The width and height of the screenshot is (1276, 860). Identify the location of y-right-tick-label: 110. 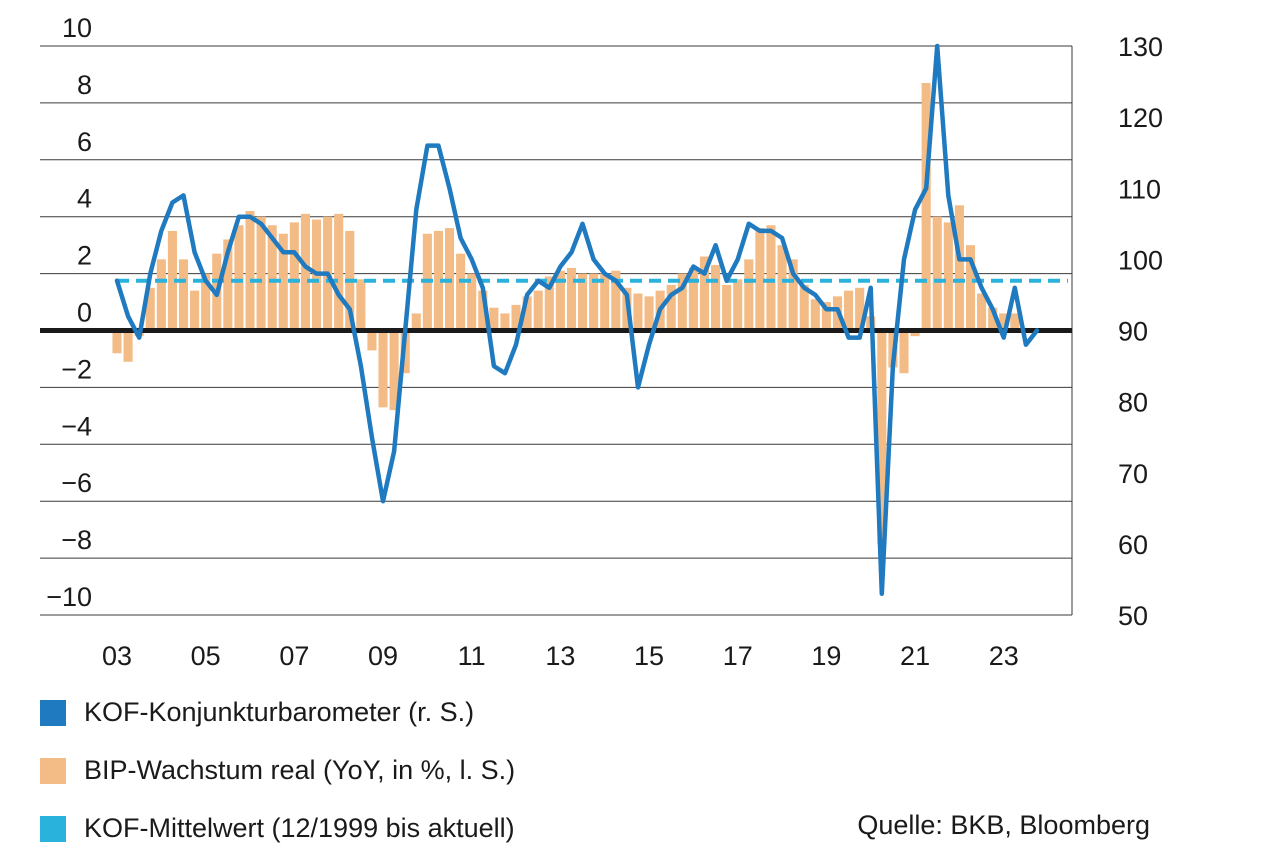
(1139, 189).